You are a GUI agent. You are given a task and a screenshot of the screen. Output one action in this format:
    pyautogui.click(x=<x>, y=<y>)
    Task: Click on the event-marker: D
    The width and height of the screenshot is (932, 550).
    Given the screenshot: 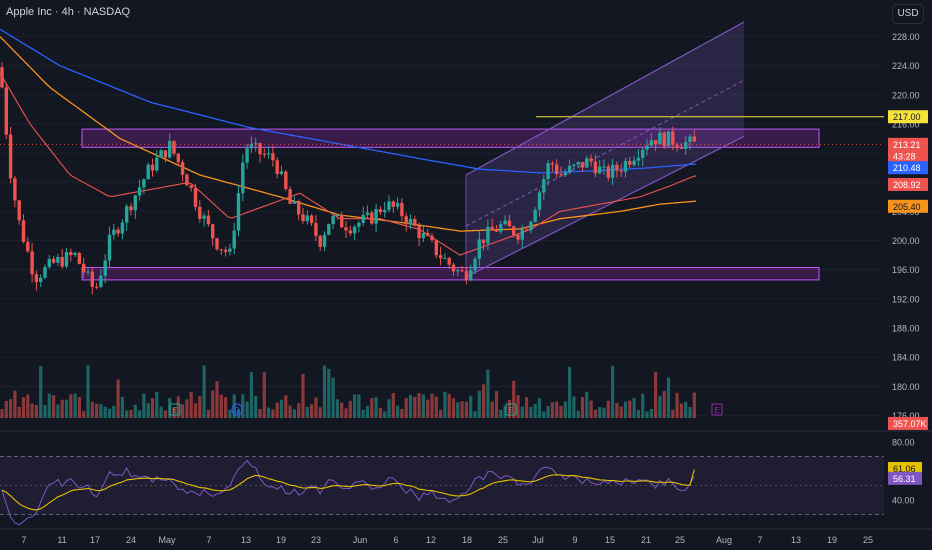 What is the action you would take?
    pyautogui.click(x=237, y=409)
    